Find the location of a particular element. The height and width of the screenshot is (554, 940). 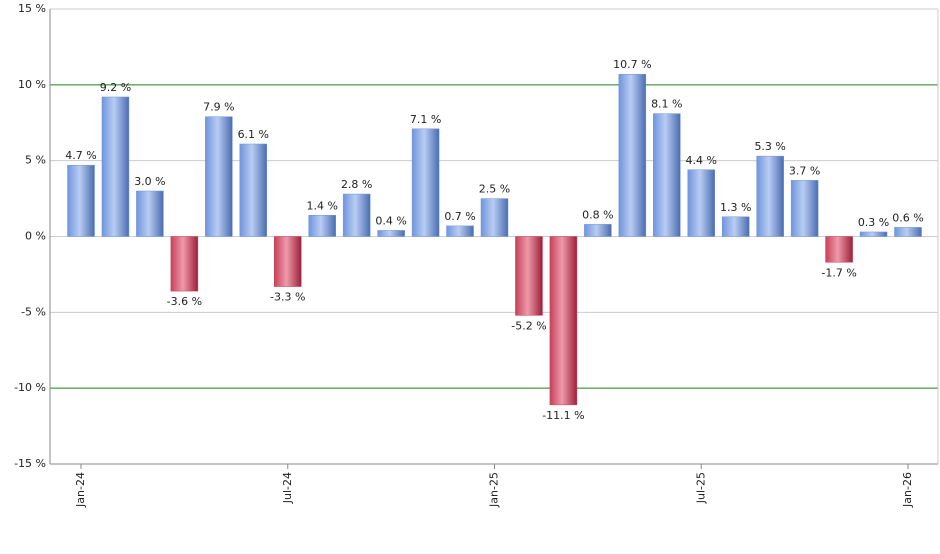

y-tick-label: 0 % is located at coordinates (35, 236).